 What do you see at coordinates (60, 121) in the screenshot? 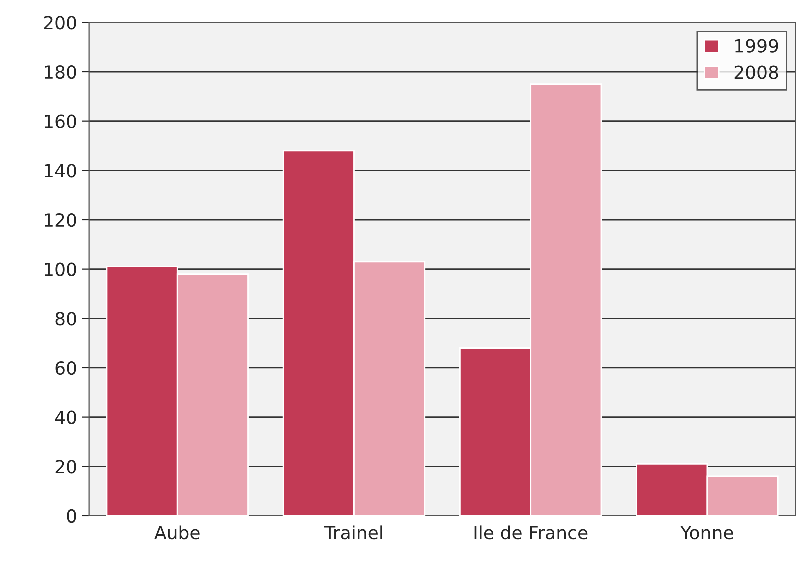
I see `y-tick-label: 160` at bounding box center [60, 121].